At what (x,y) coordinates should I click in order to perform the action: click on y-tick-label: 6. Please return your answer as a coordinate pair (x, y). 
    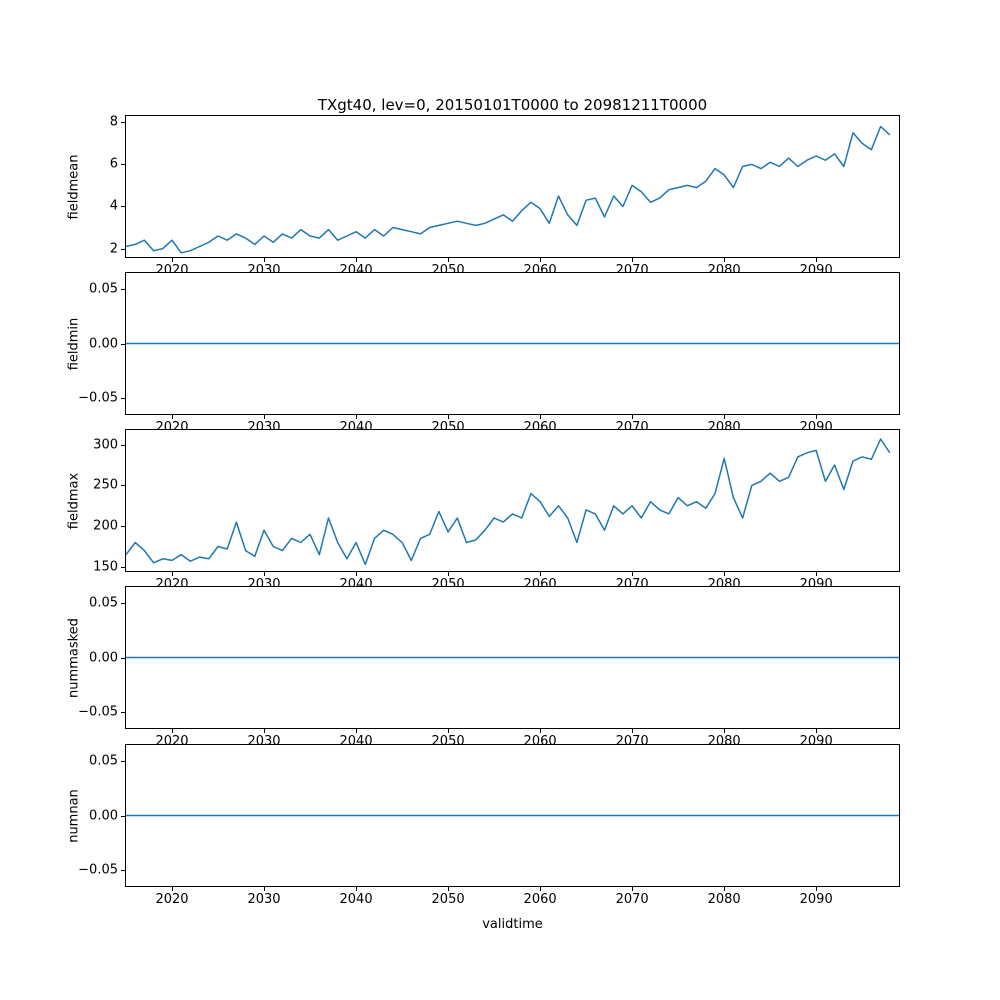
    Looking at the image, I should click on (113, 164).